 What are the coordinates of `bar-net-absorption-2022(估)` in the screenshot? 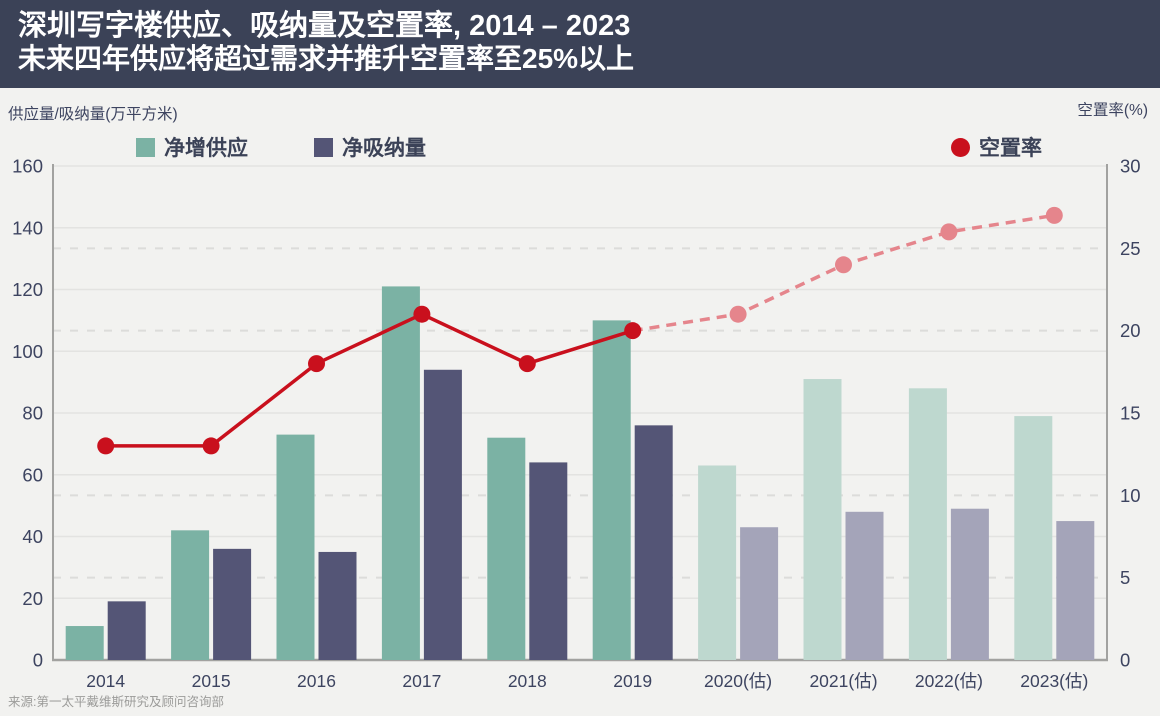 It's located at (969, 584).